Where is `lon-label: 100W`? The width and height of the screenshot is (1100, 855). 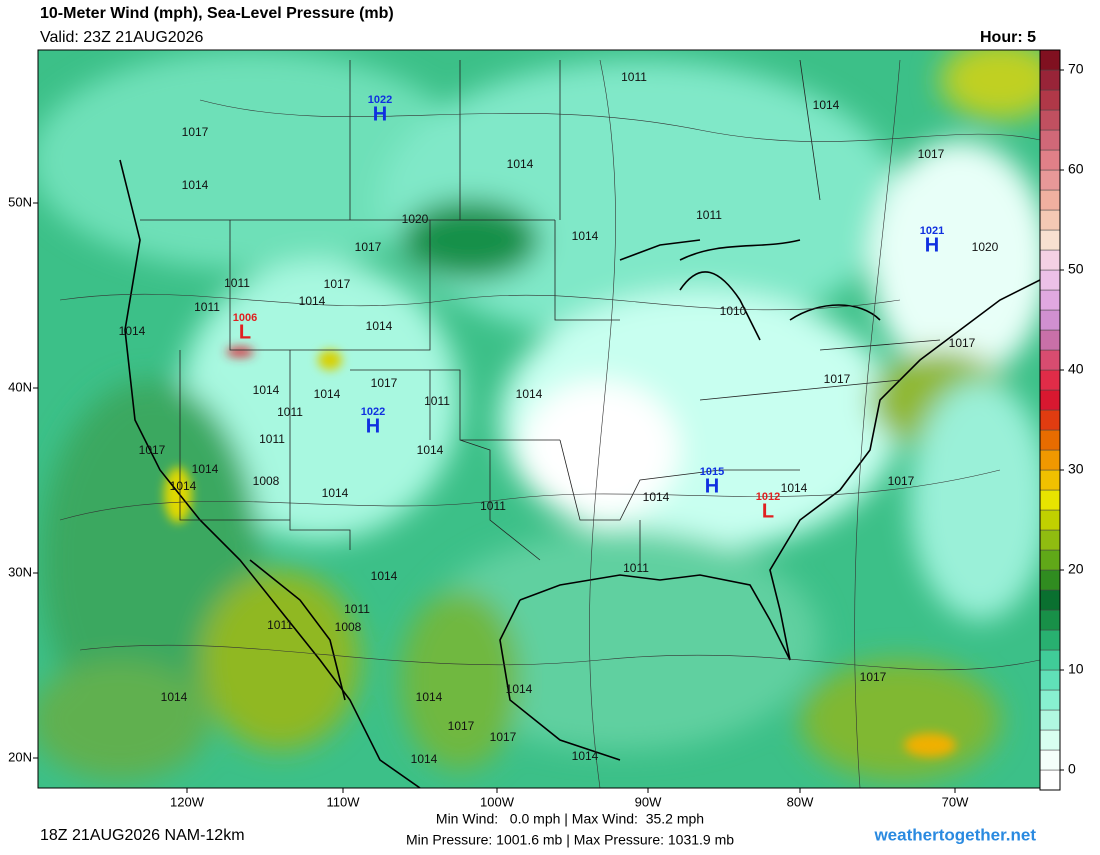 lon-label: 100W is located at coordinates (497, 801).